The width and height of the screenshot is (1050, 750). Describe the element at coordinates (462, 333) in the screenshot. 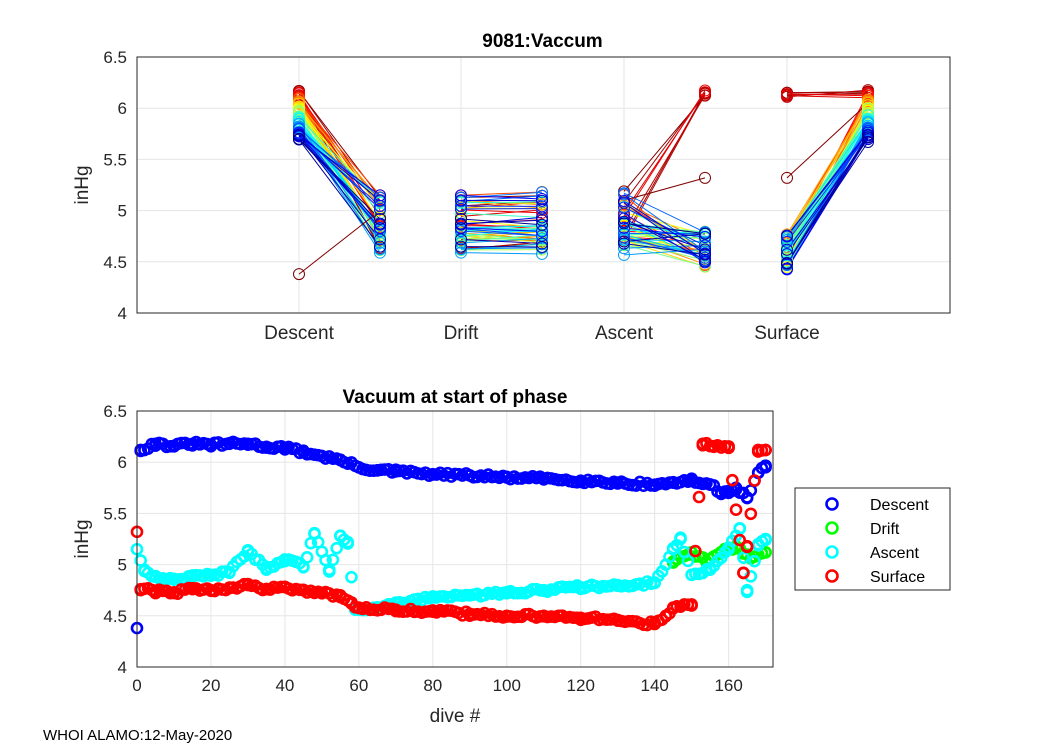

I see `top-xtick-label: Drift` at that location.